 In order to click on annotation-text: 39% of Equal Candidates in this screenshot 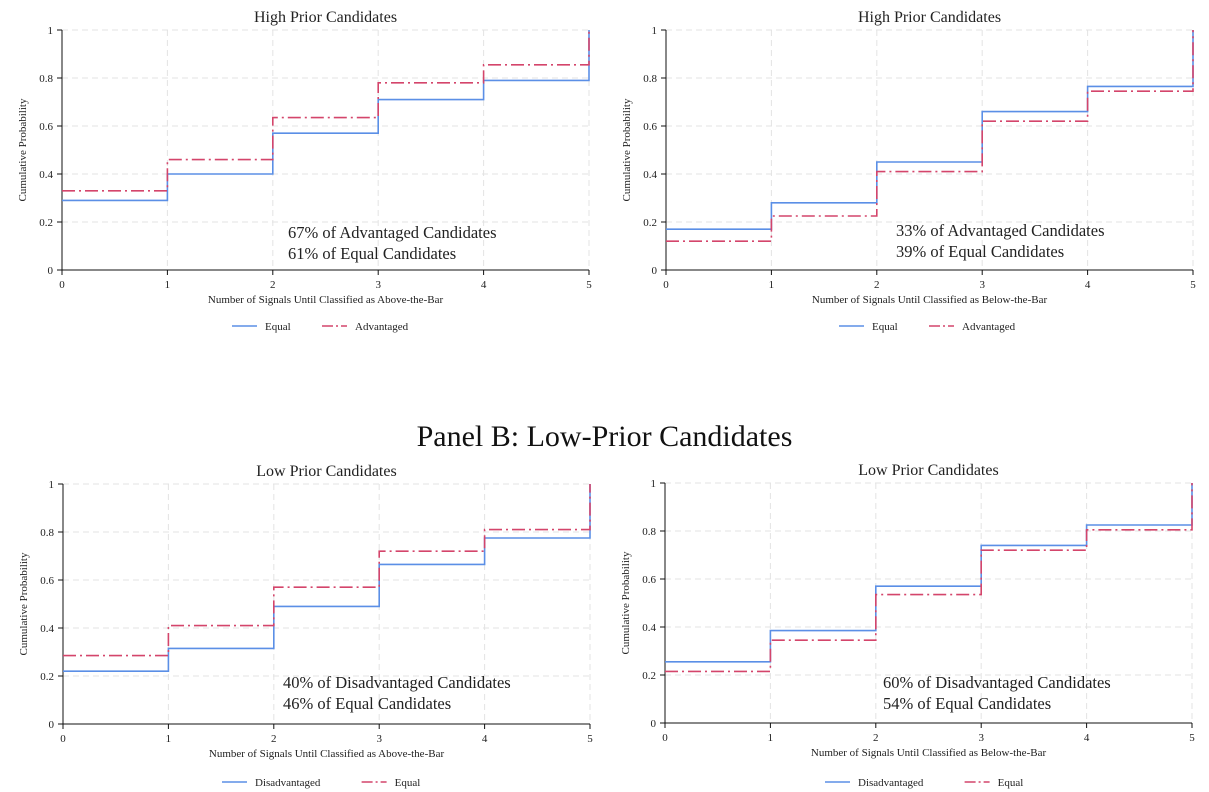, I will do `click(980, 251)`.